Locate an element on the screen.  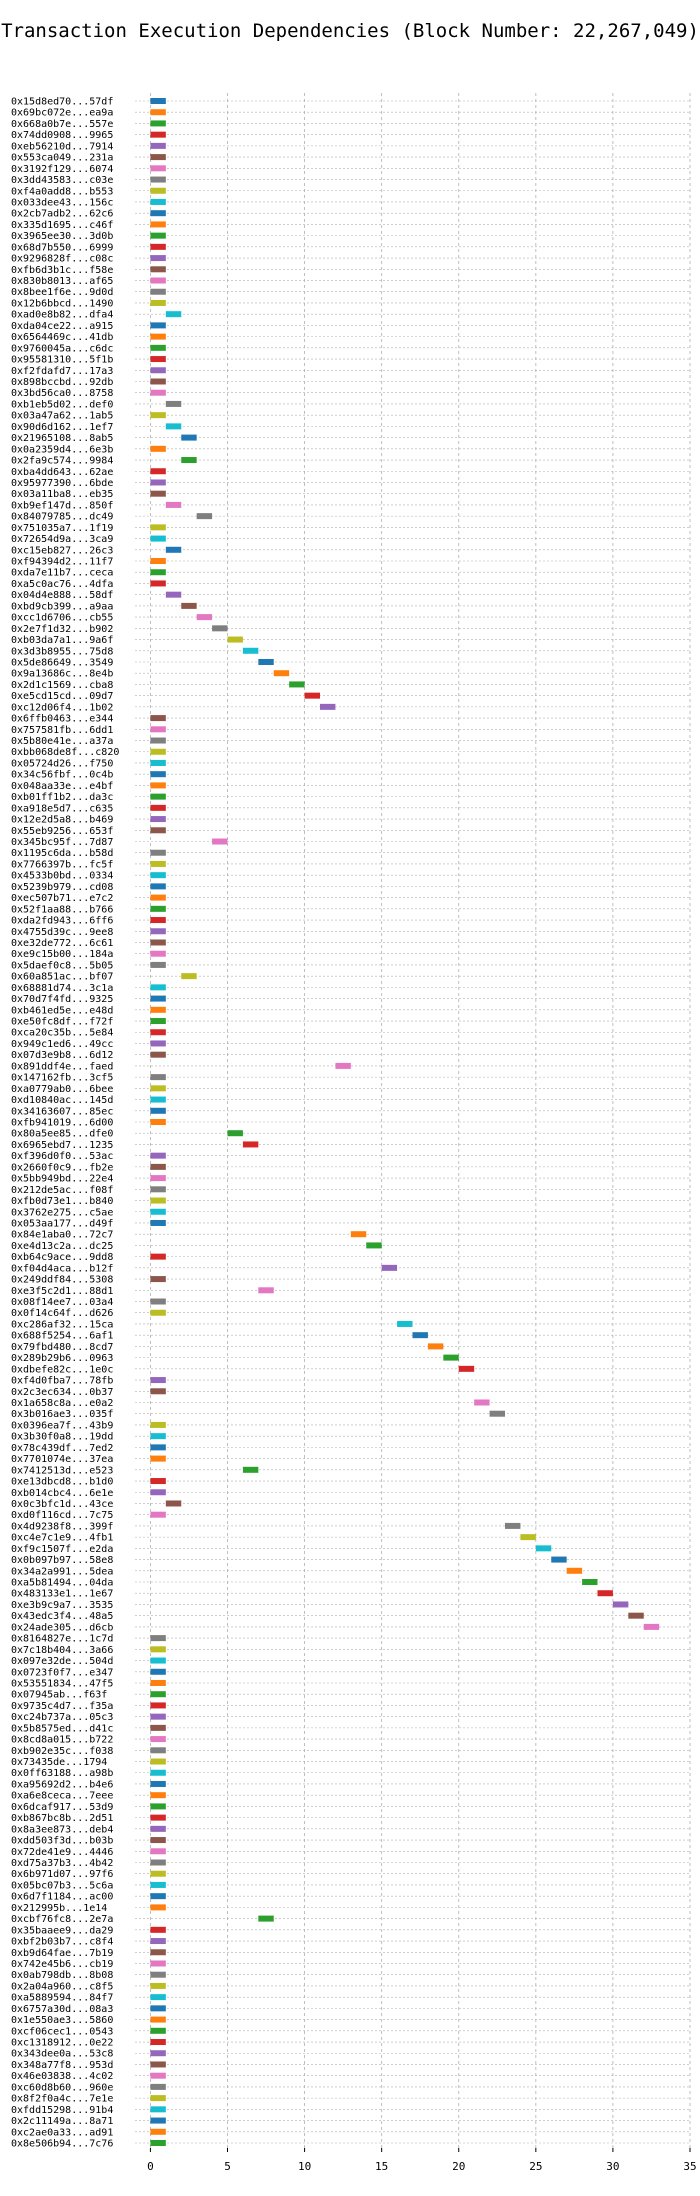
transaction-label: 0x4533b0bd...0334 is located at coordinates (62, 876).